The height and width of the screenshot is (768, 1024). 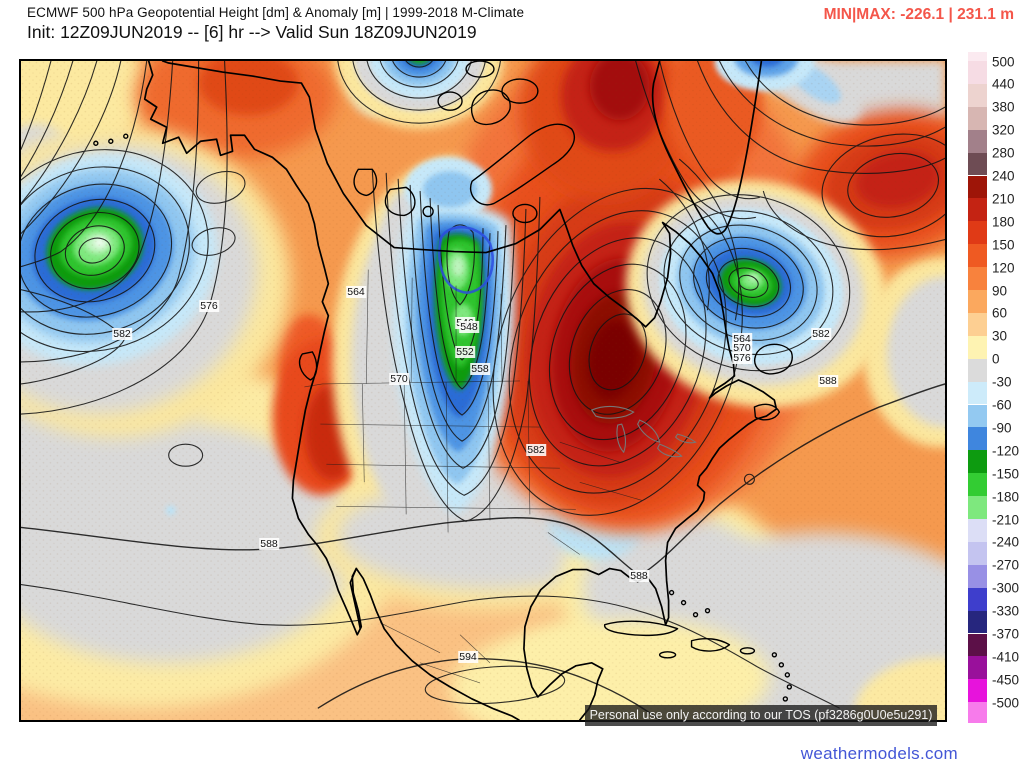 What do you see at coordinates (1006, 474) in the screenshot?
I see `colorbar-tick-label: -150` at bounding box center [1006, 474].